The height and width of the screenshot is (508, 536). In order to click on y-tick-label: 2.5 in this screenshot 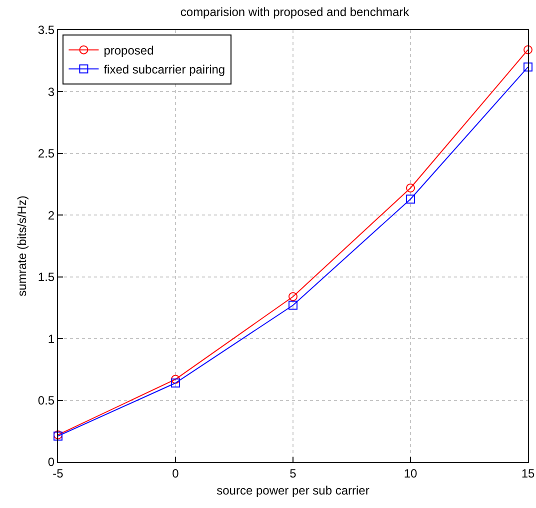, I will do `click(46, 153)`.